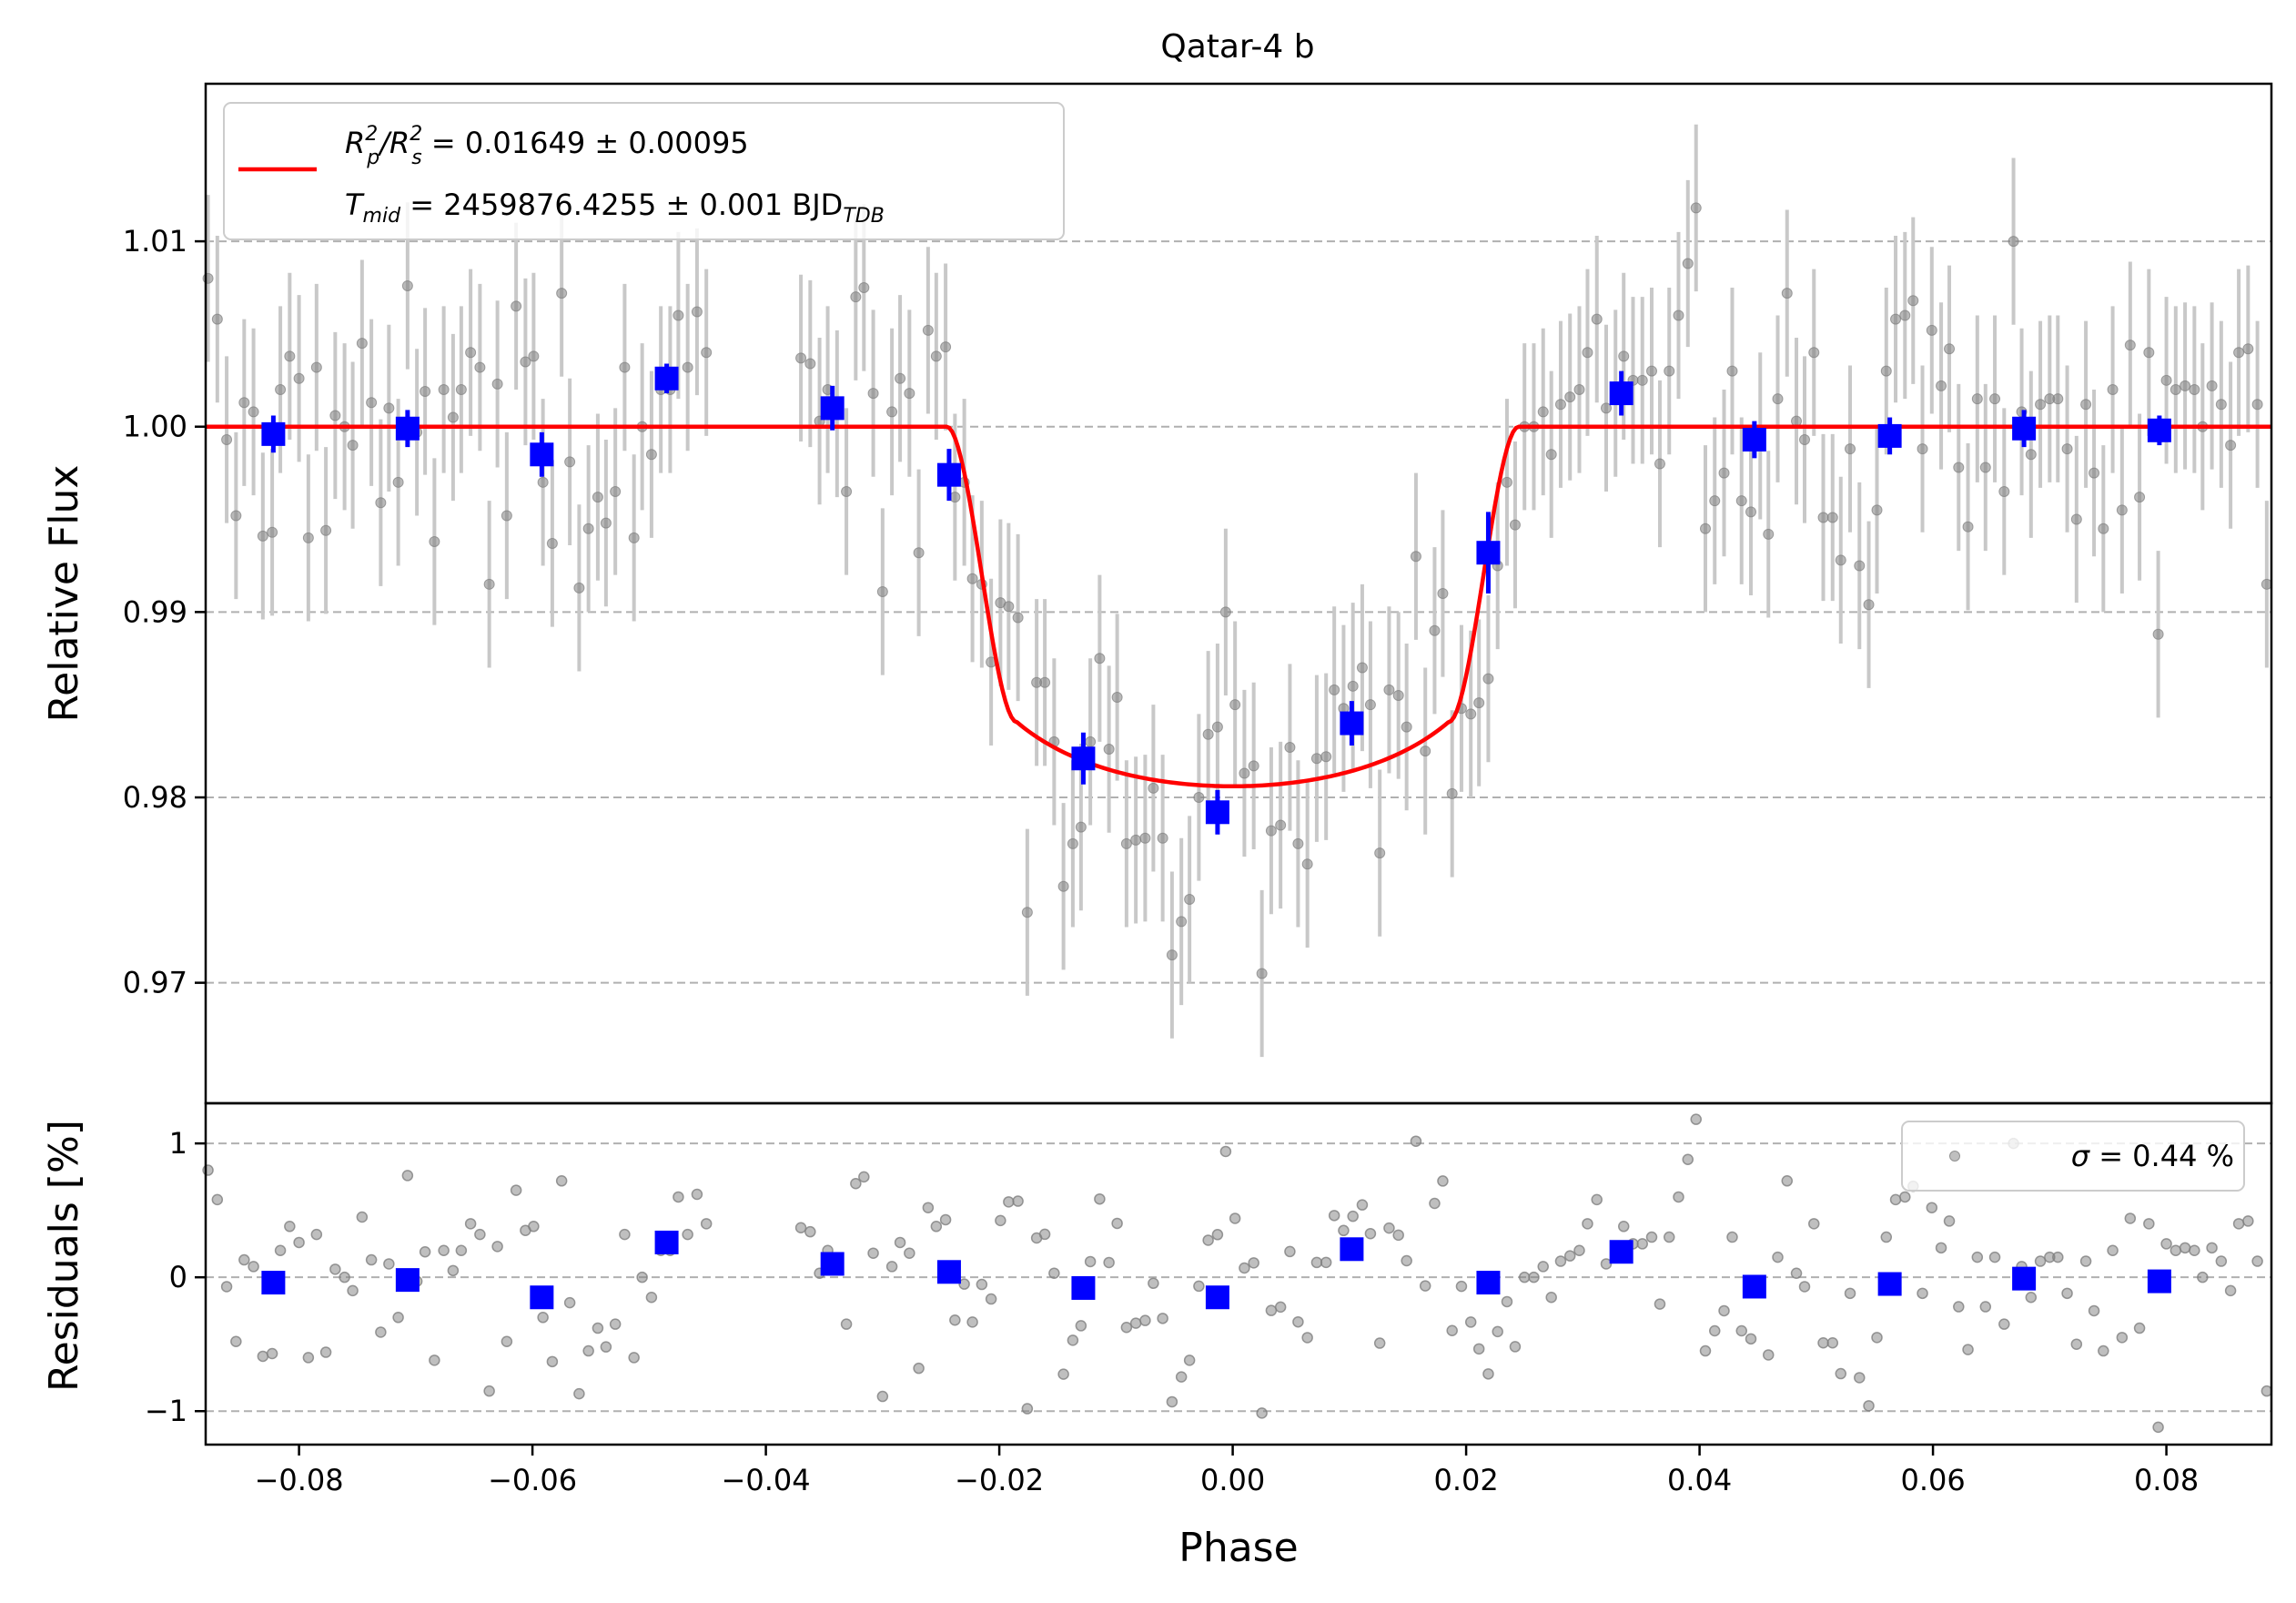  Describe the element at coordinates (1237, 47) in the screenshot. I see `chart-title: Qatar-4 b` at that location.